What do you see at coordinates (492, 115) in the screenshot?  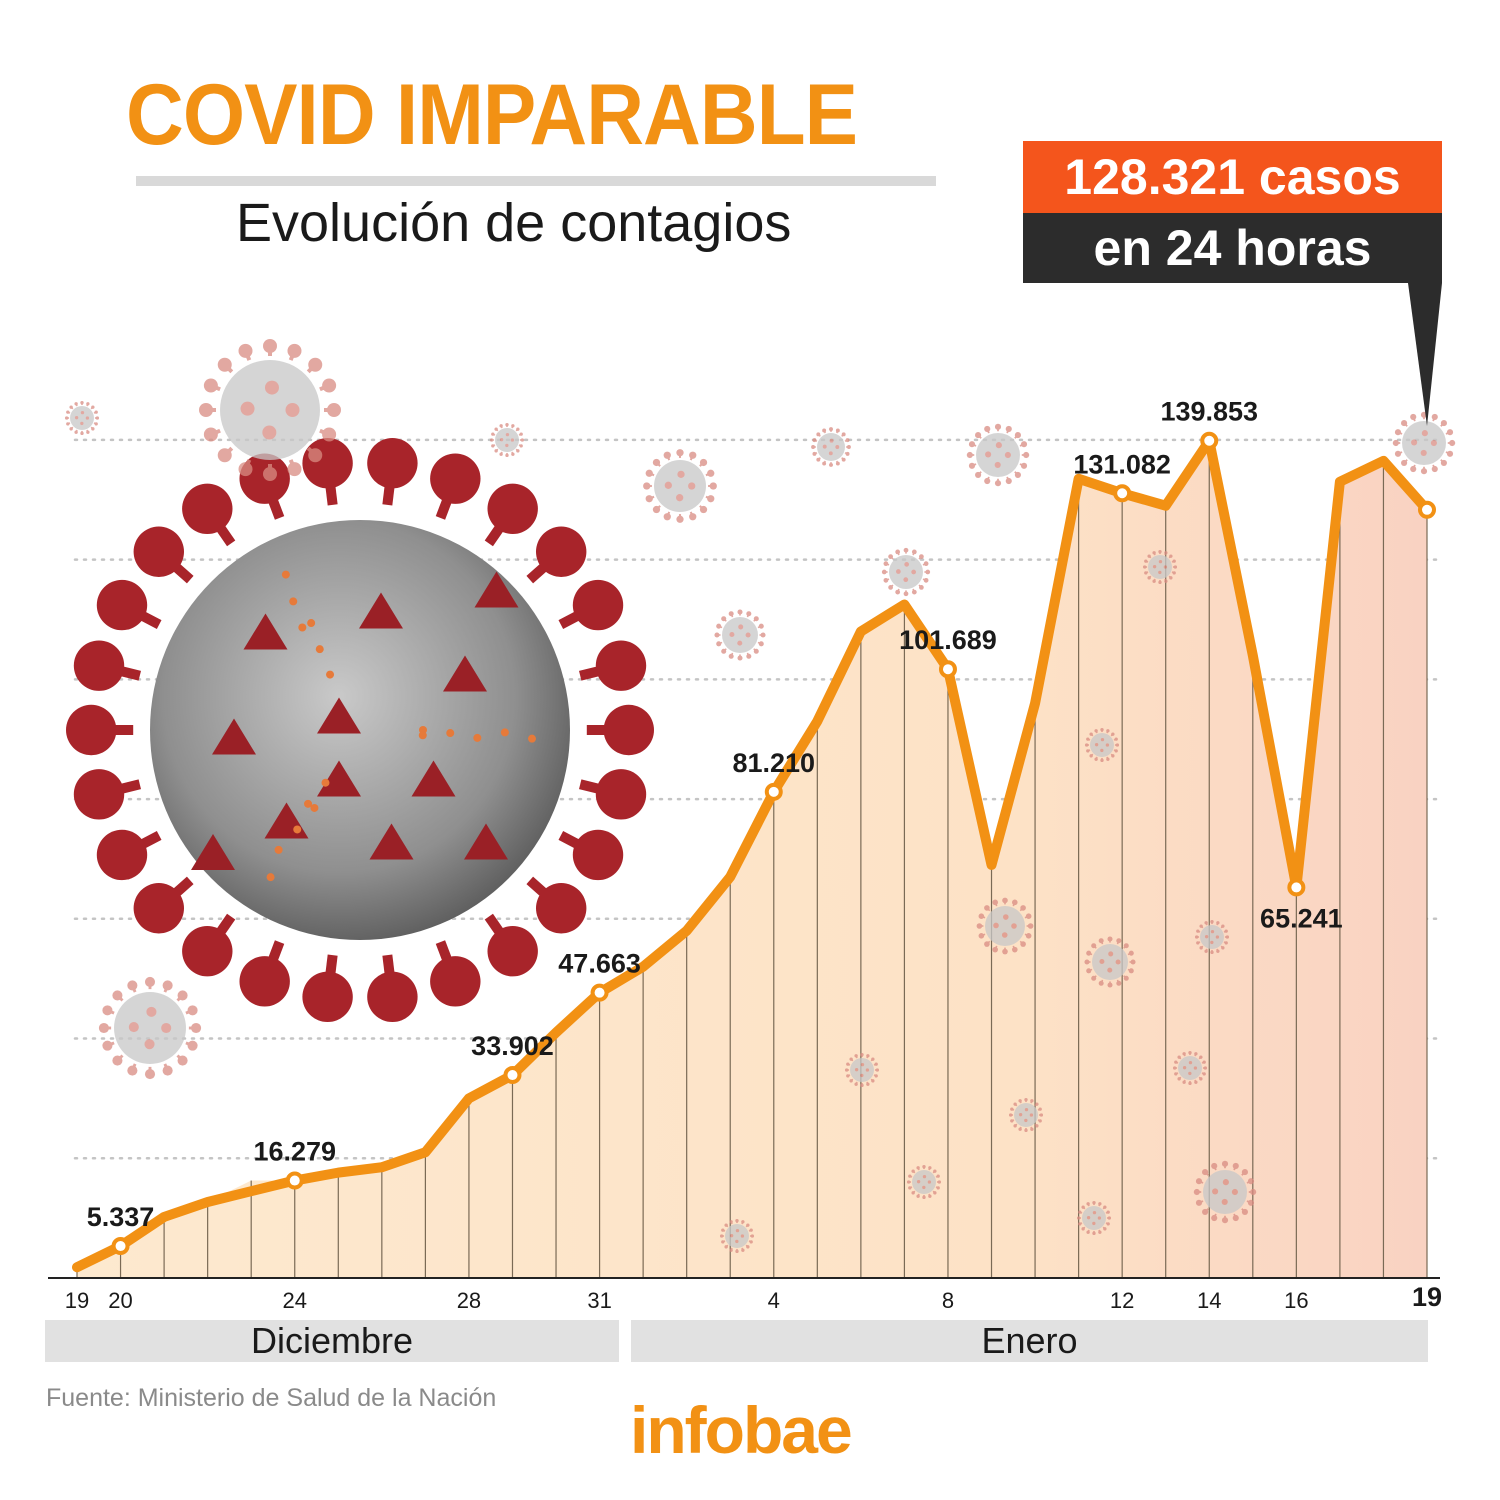 I see `chart-title: COVID IMPARABLE` at bounding box center [492, 115].